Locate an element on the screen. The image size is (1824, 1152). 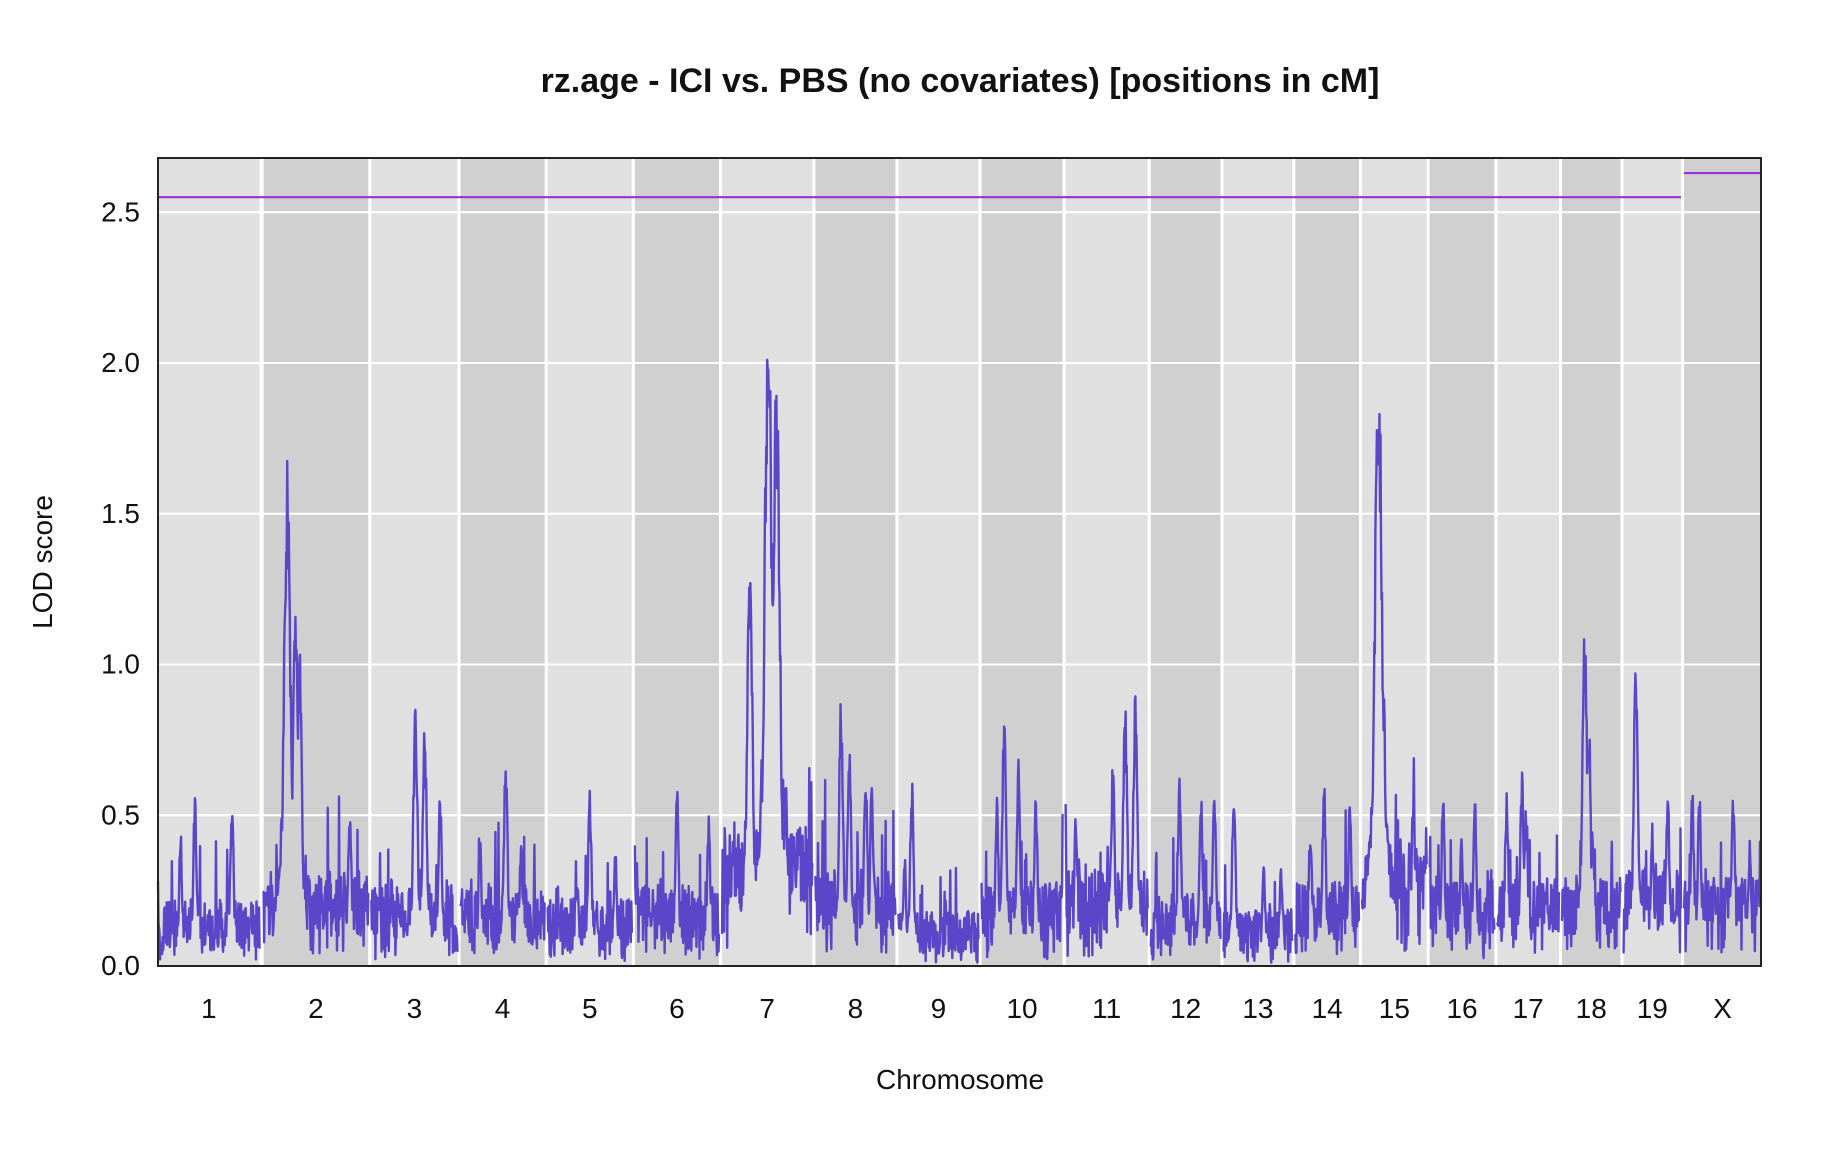
threshold-lines is located at coordinates (959, 185).